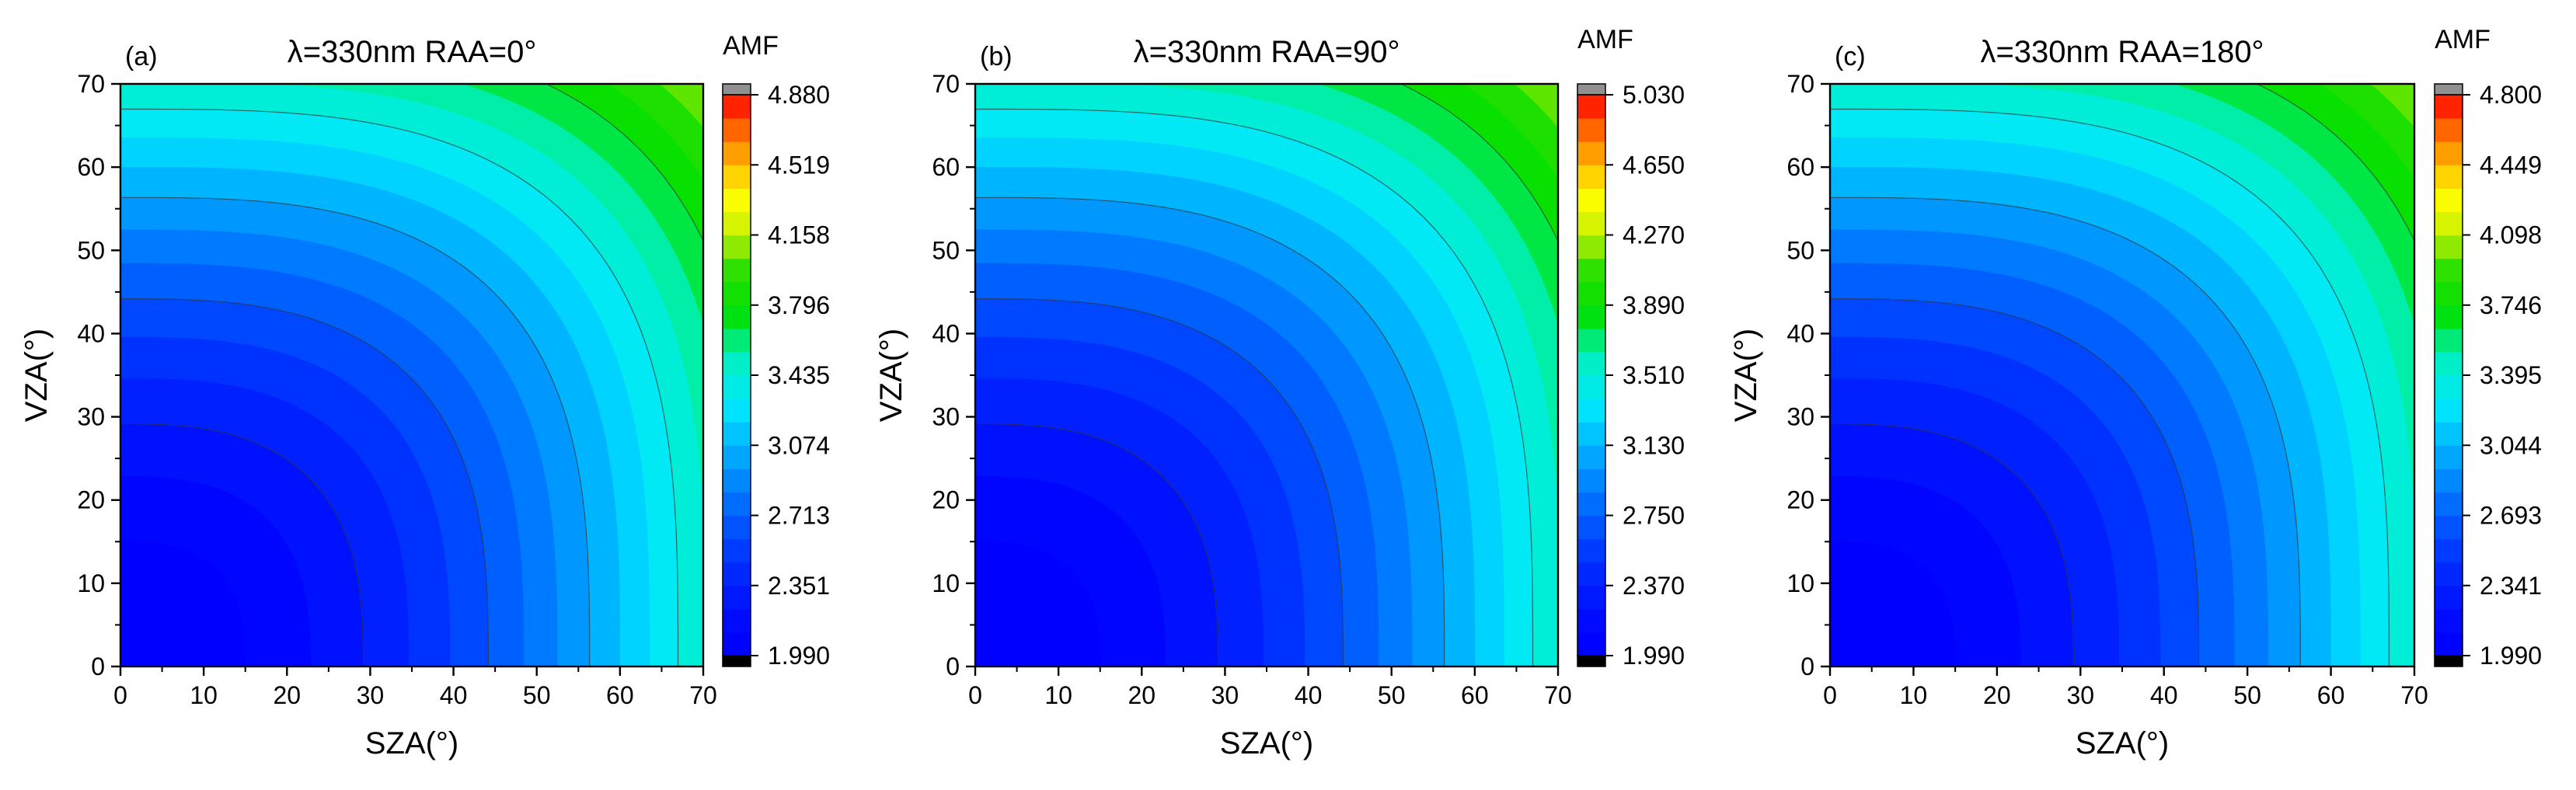  What do you see at coordinates (1654, 235) in the screenshot?
I see `colorbar-tick-label: 4.270` at bounding box center [1654, 235].